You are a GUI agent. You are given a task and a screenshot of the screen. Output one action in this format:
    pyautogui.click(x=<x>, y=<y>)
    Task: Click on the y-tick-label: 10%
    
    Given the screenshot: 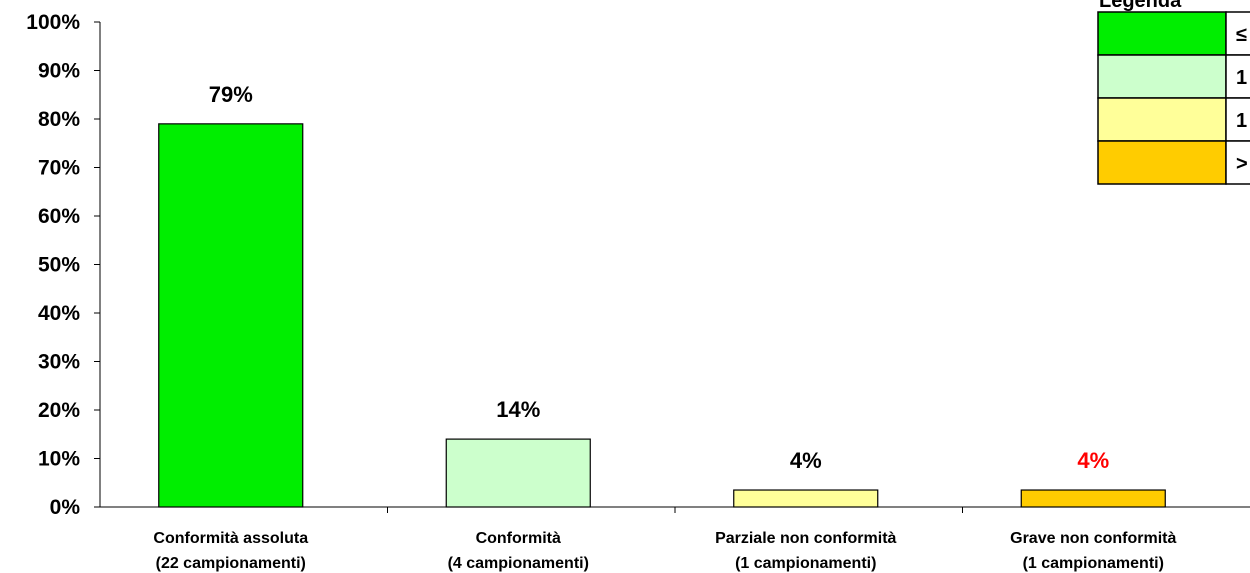 What is the action you would take?
    pyautogui.click(x=59, y=459)
    